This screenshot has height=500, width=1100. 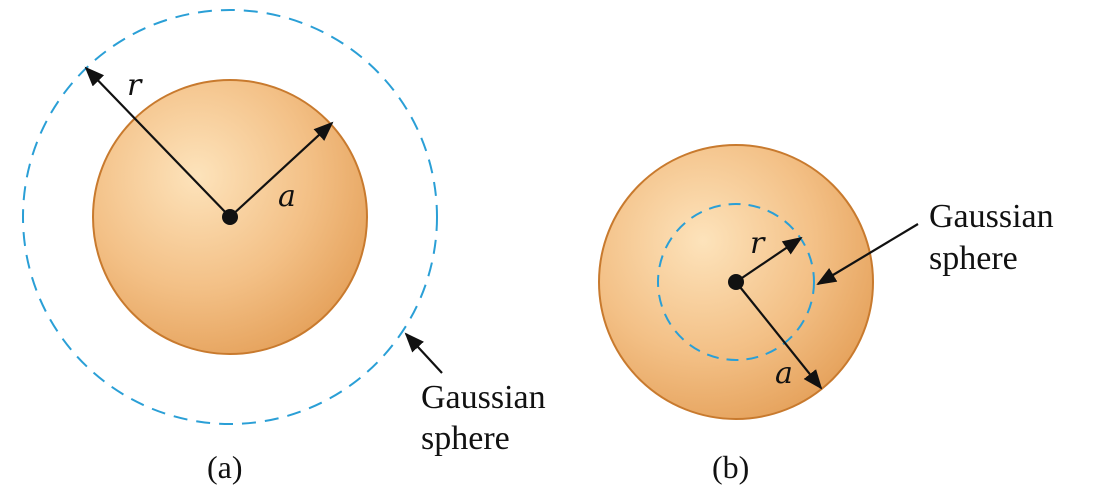 I want to click on gaussian-label-line2-b: sphere, so click(x=973, y=258).